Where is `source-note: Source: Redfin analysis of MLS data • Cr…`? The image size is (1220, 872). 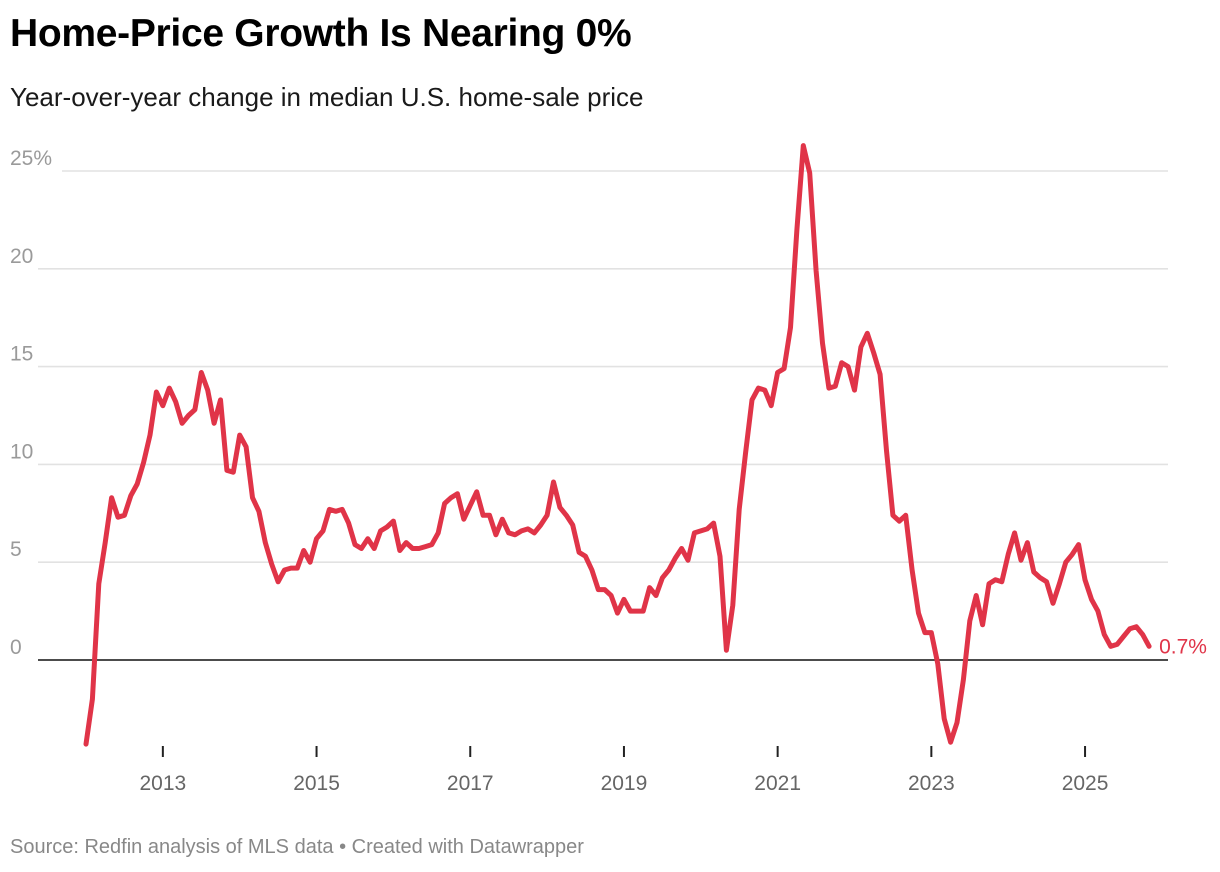 source-note: Source: Redfin analysis of MLS data • Cr… is located at coordinates (297, 847).